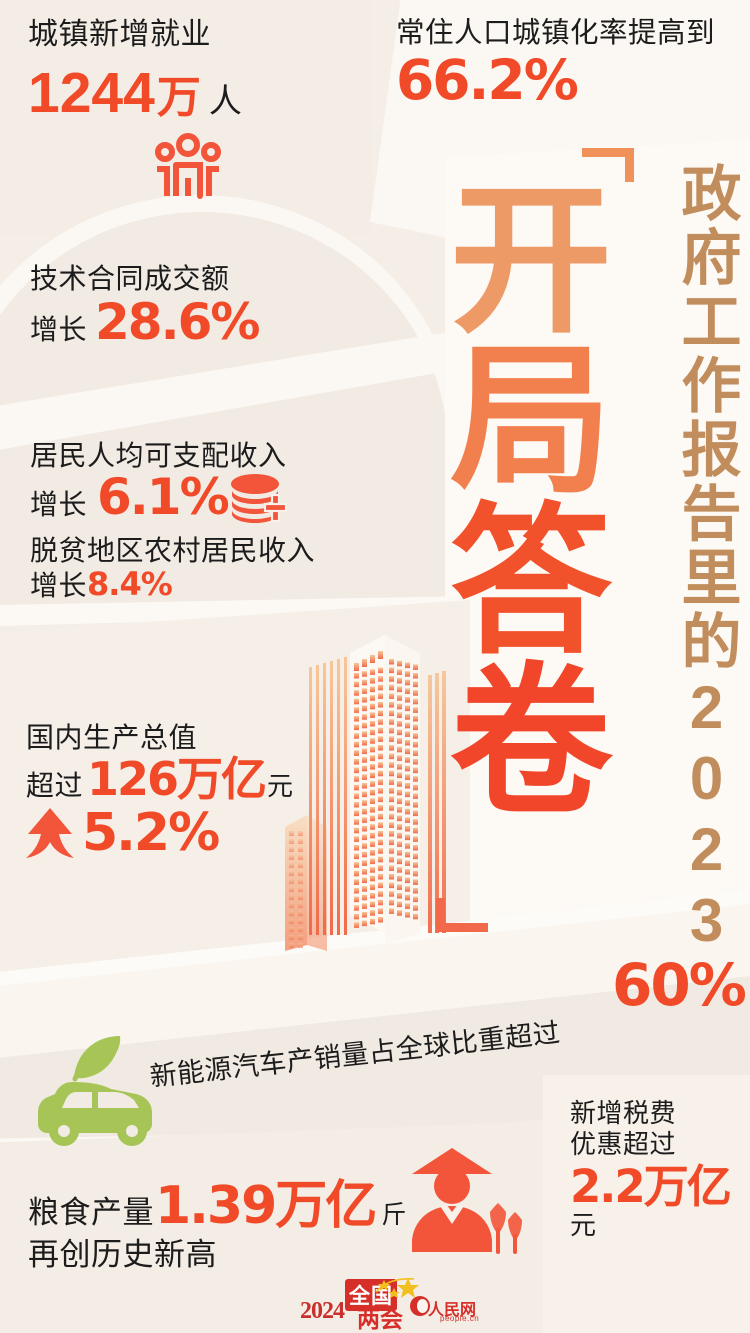 This screenshot has height=1333, width=750. What do you see at coordinates (452, 1310) in the screenshot?
I see `logo-site: 人民网` at bounding box center [452, 1310].